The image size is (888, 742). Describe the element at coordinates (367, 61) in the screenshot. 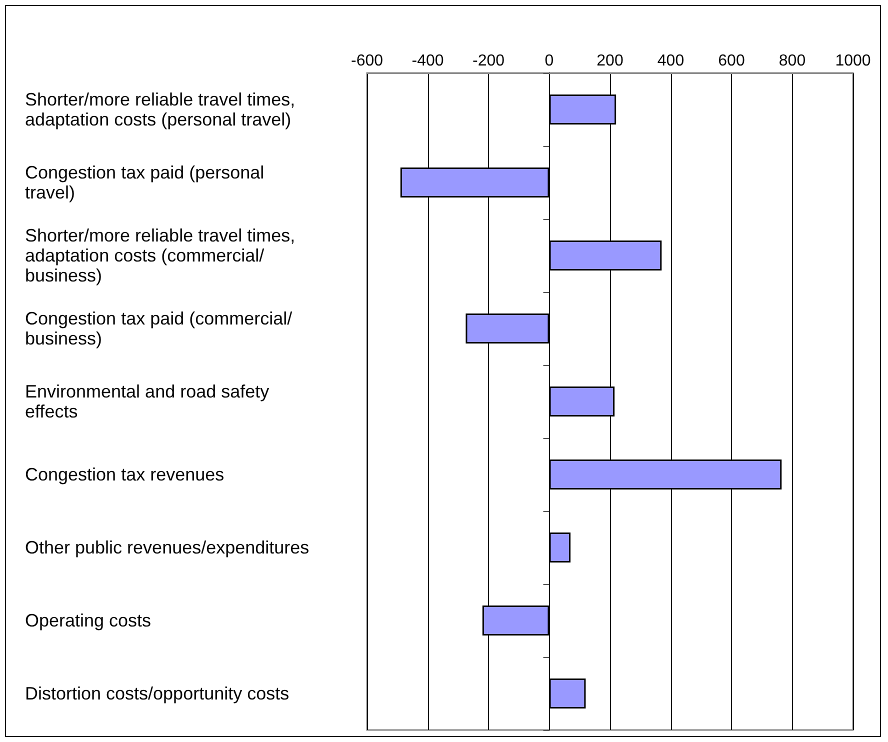

I see `x-tick-label: -600` at that location.